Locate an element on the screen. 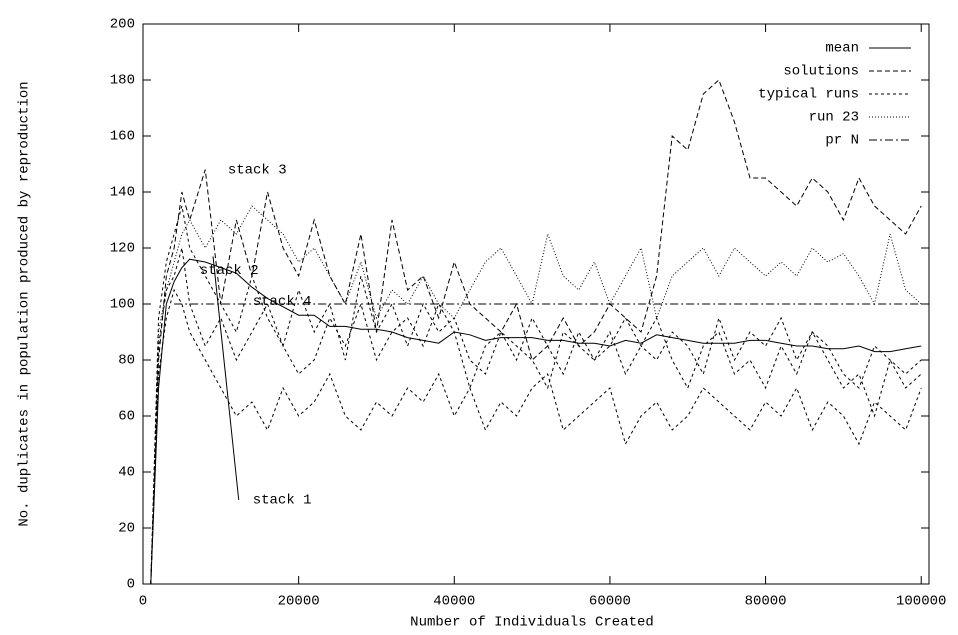 The width and height of the screenshot is (958, 635). legend-label: typical runs is located at coordinates (808, 95).